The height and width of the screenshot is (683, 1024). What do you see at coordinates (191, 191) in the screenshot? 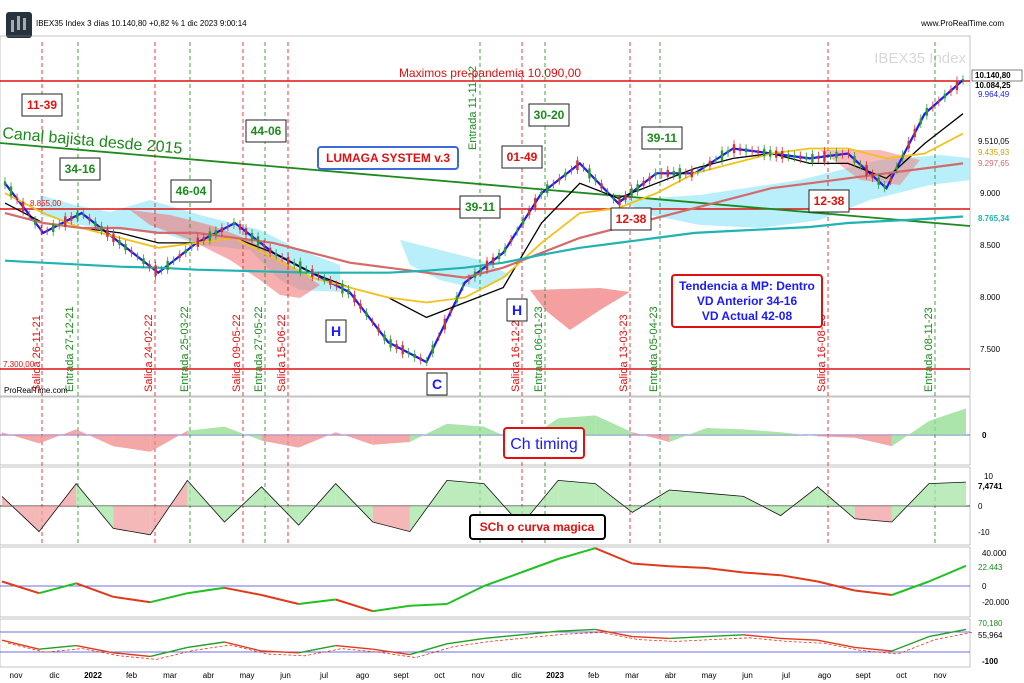
I see `annotation-label: 46-04` at bounding box center [191, 191].